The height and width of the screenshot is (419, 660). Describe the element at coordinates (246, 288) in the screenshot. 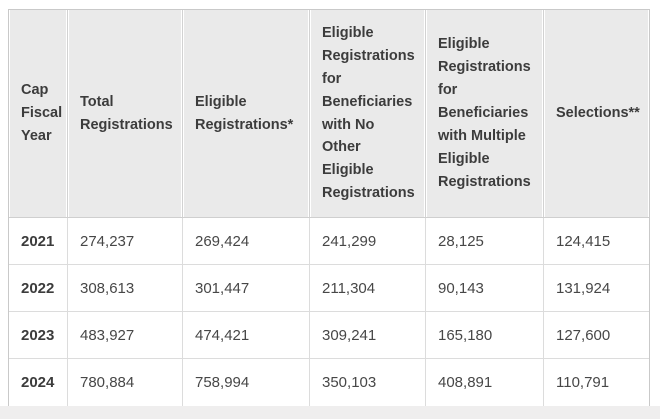

I see `eligible-registrations-cell: 301,447` at that location.